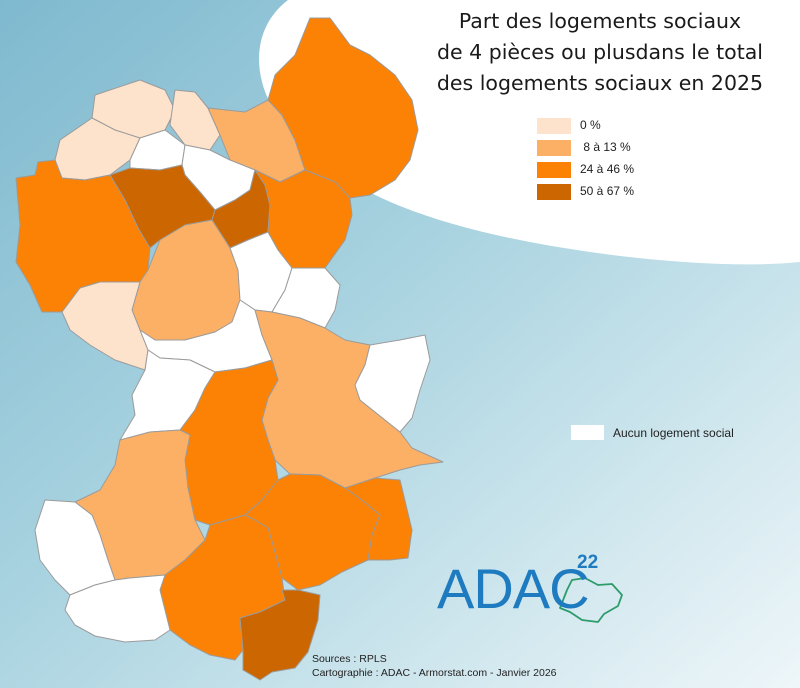  Describe the element at coordinates (607, 169) in the screenshot. I see `legend-label-2: 24 à 46 %` at that location.